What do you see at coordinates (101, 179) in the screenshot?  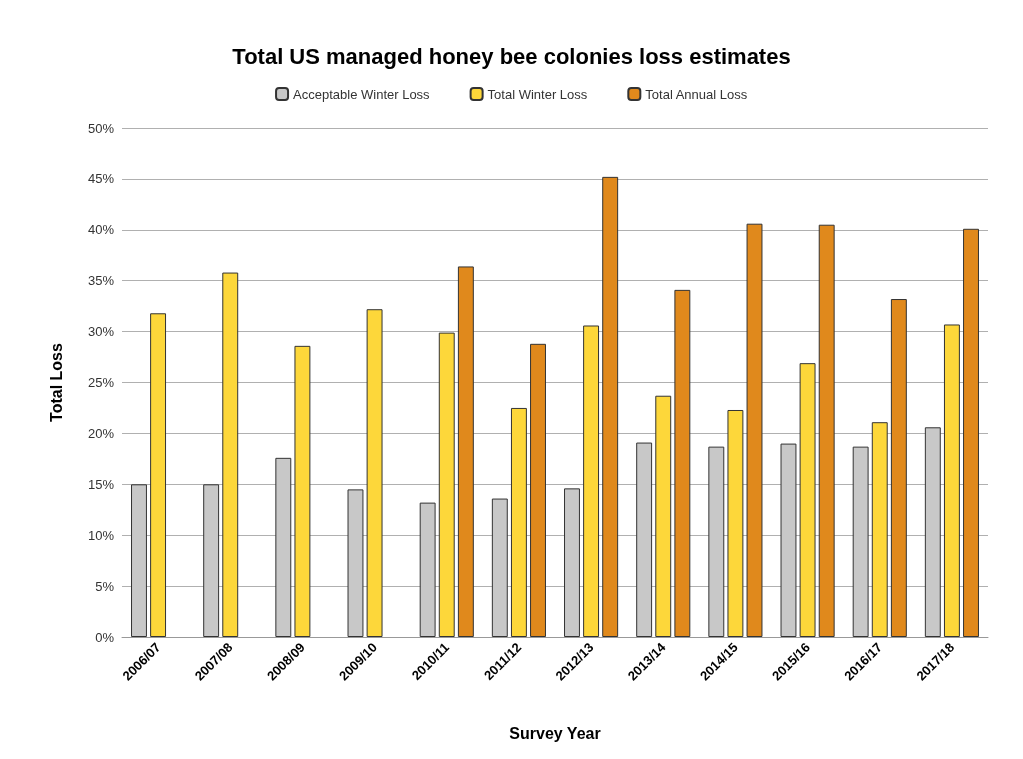 I see `y-tick-label: 45%` at bounding box center [101, 179].